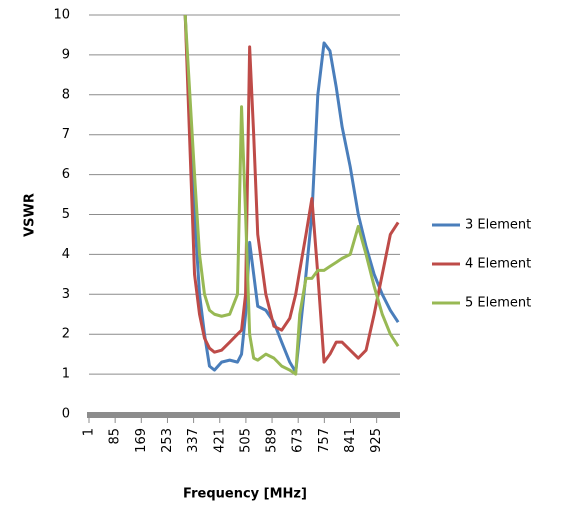 This screenshot has height=508, width=566. I want to click on y-tick-label: 9, so click(66, 54).